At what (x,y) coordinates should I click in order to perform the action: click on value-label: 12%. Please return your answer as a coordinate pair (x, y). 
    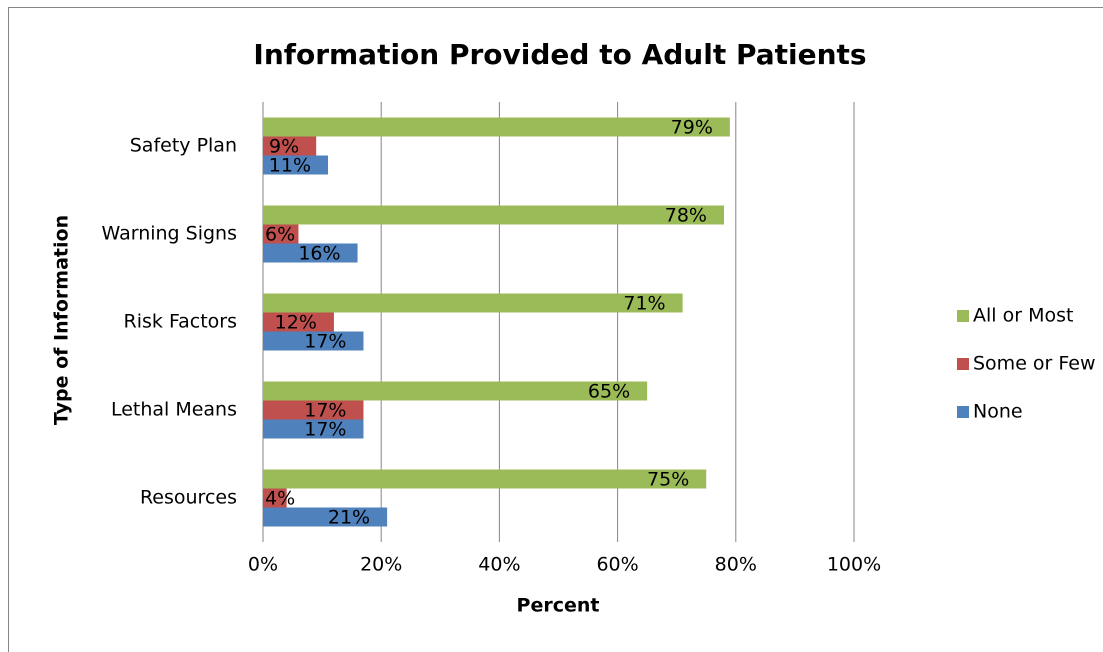
    Looking at the image, I should click on (296, 323).